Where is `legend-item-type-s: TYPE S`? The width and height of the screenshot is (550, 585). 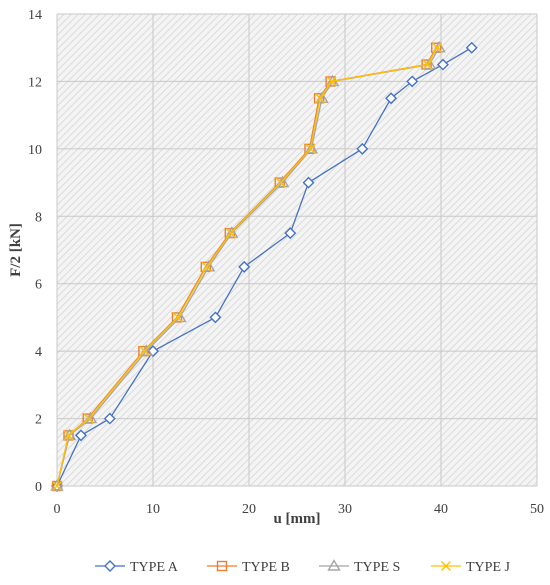 legend-item-type-s: TYPE S is located at coordinates (359, 567).